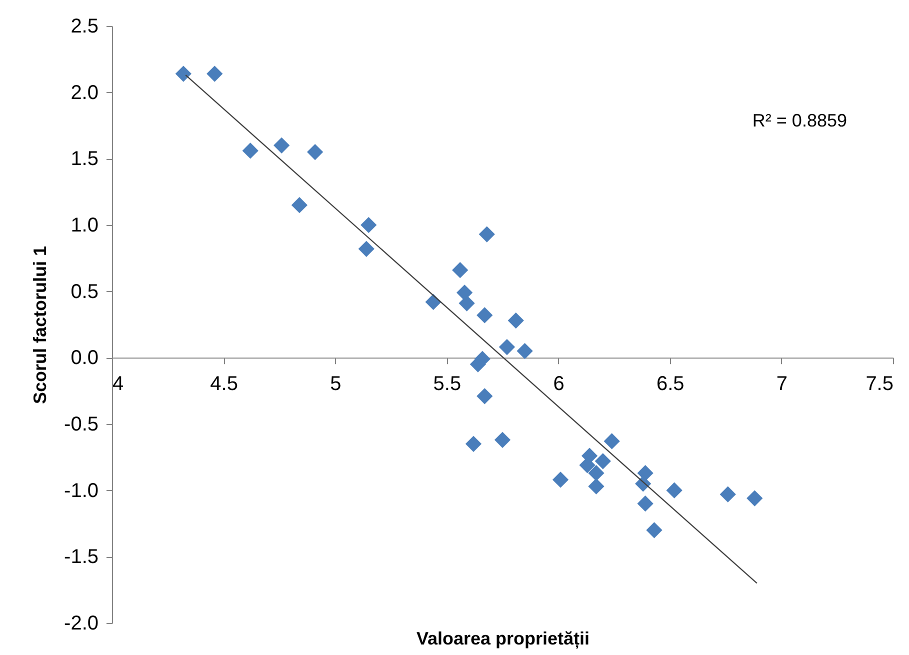  I want to click on x-tick-label: 6, so click(558, 384).